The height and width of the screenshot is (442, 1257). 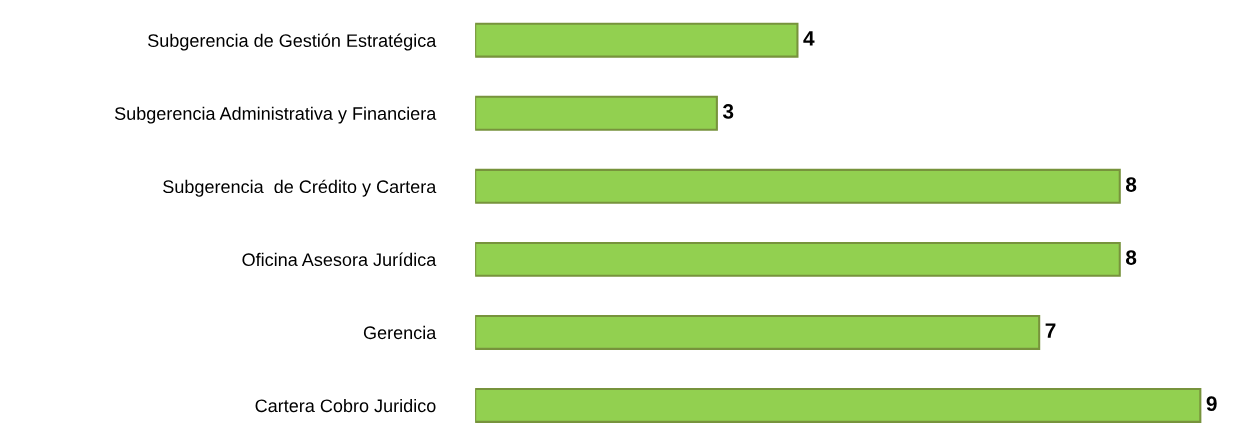 What do you see at coordinates (275, 115) in the screenshot?
I see `y-tick-label: Subgerencia Administrativa y Financiera` at bounding box center [275, 115].